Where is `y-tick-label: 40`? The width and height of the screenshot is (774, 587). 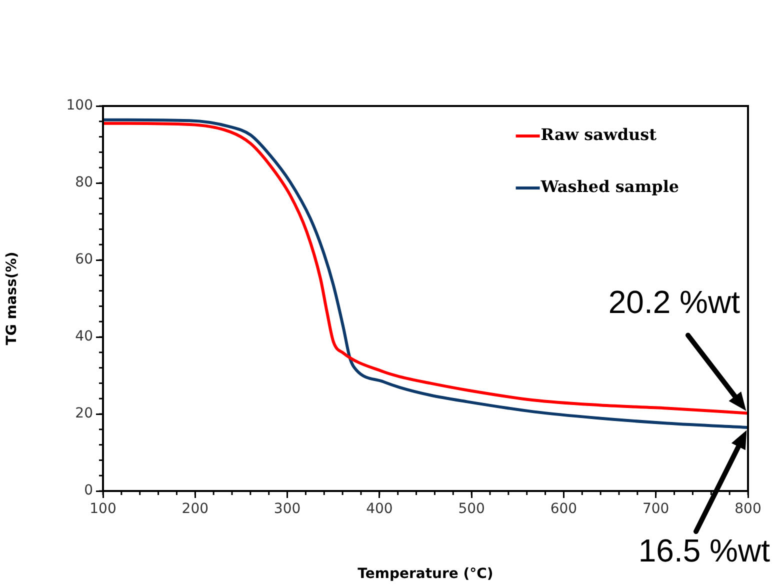 y-tick-label: 40 is located at coordinates (84, 336).